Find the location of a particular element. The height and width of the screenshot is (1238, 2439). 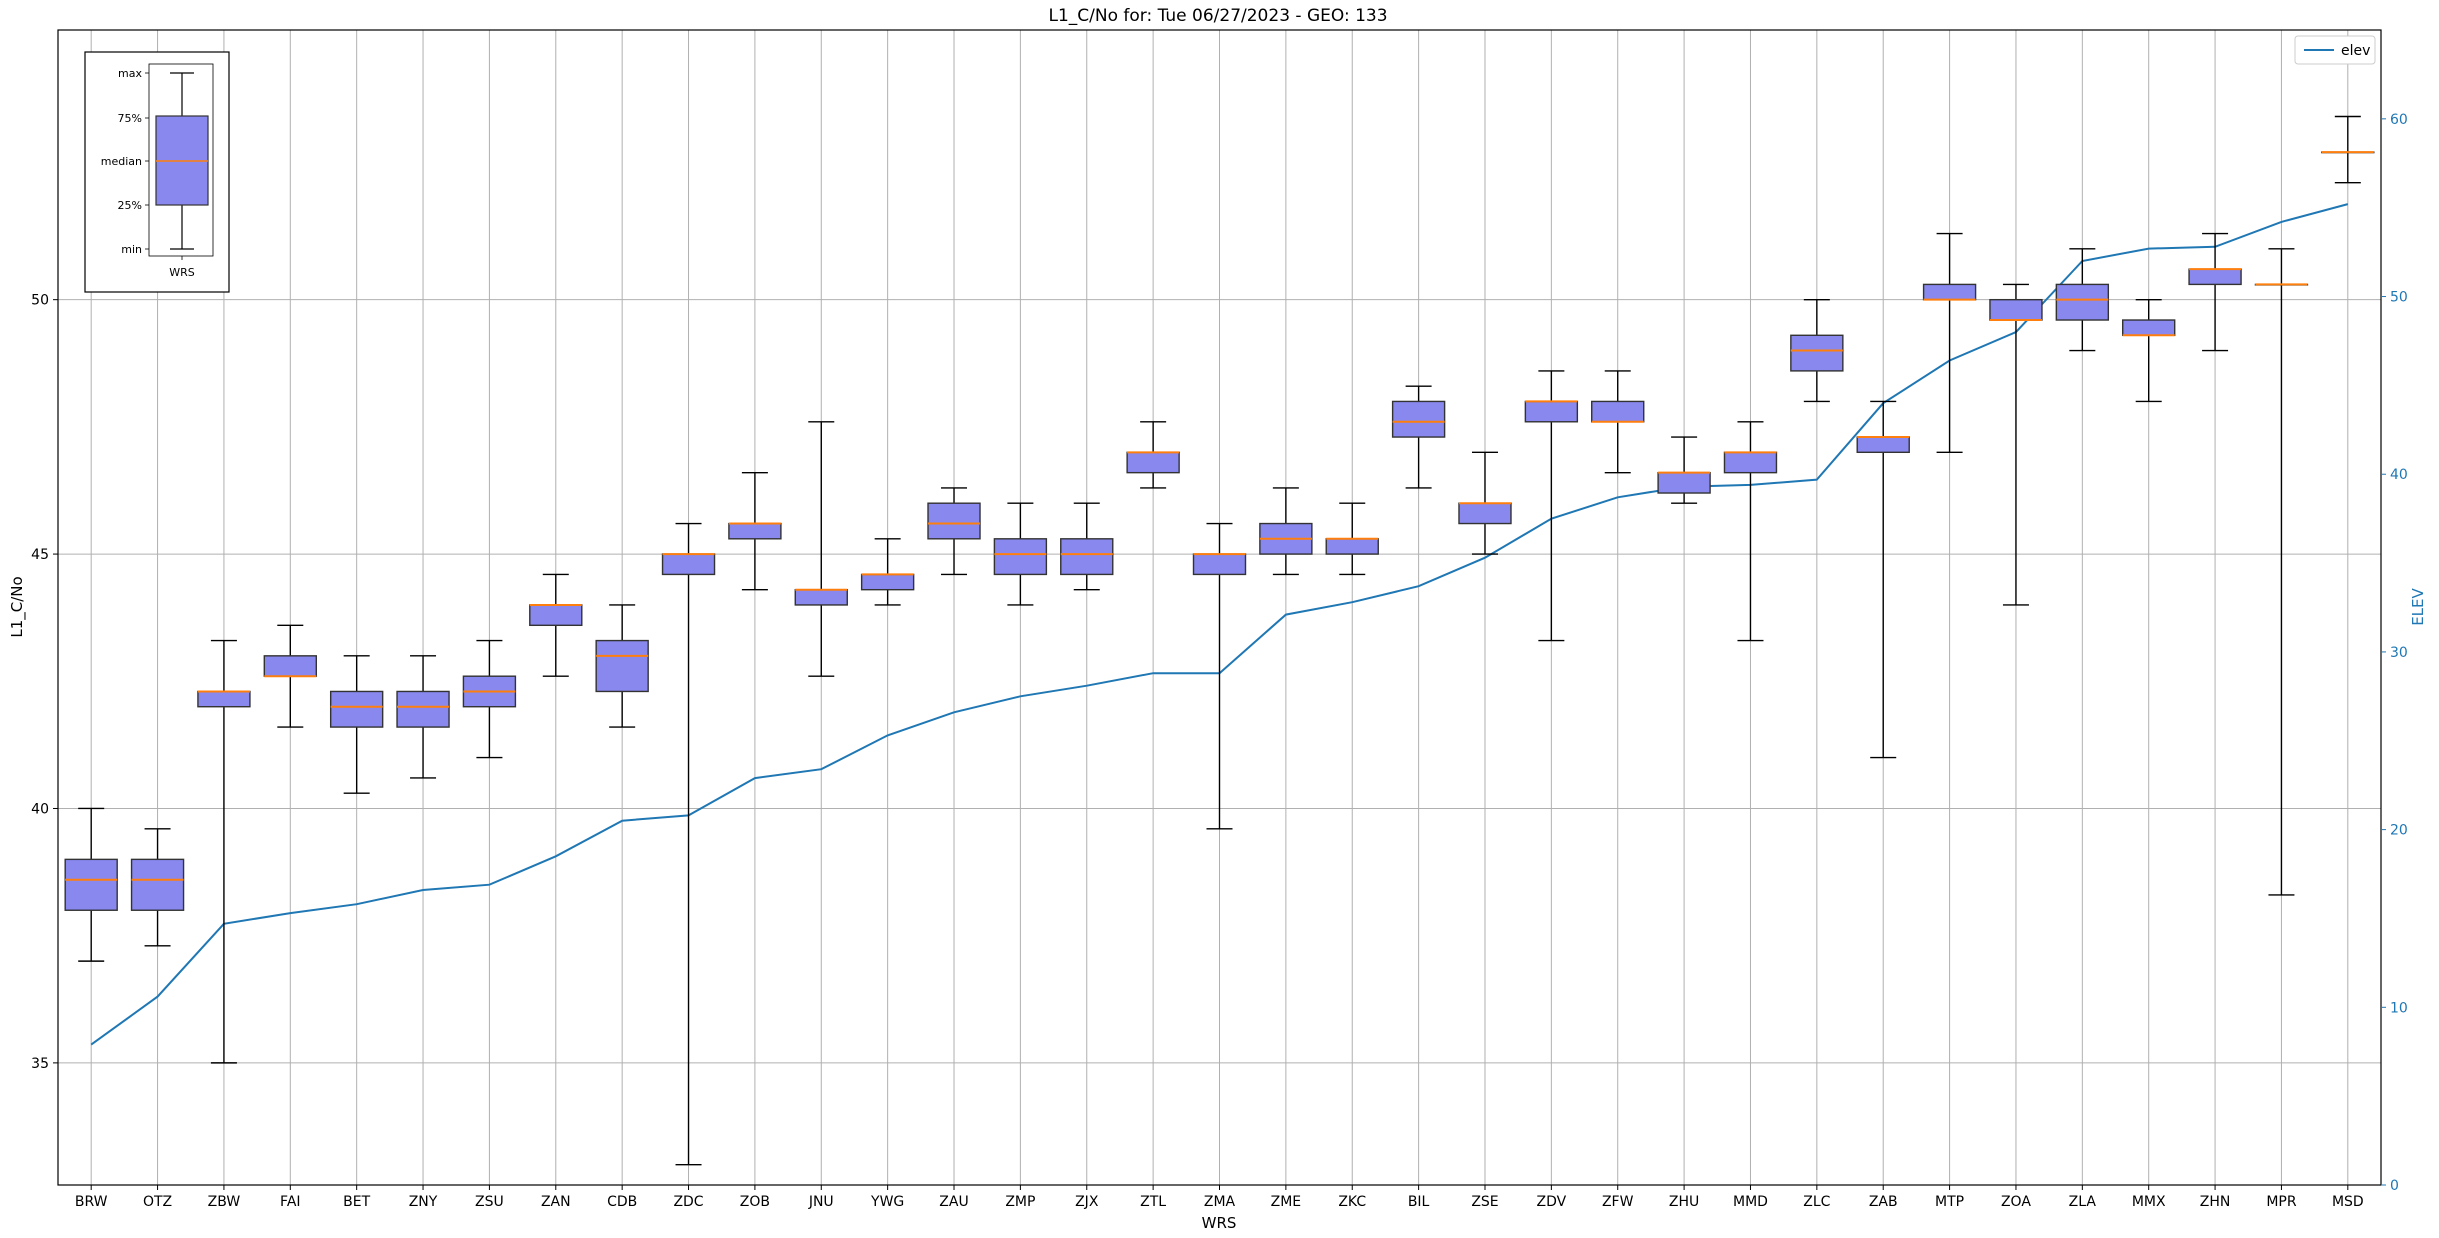

y2-tick-label: 0 is located at coordinates (2394, 1186).